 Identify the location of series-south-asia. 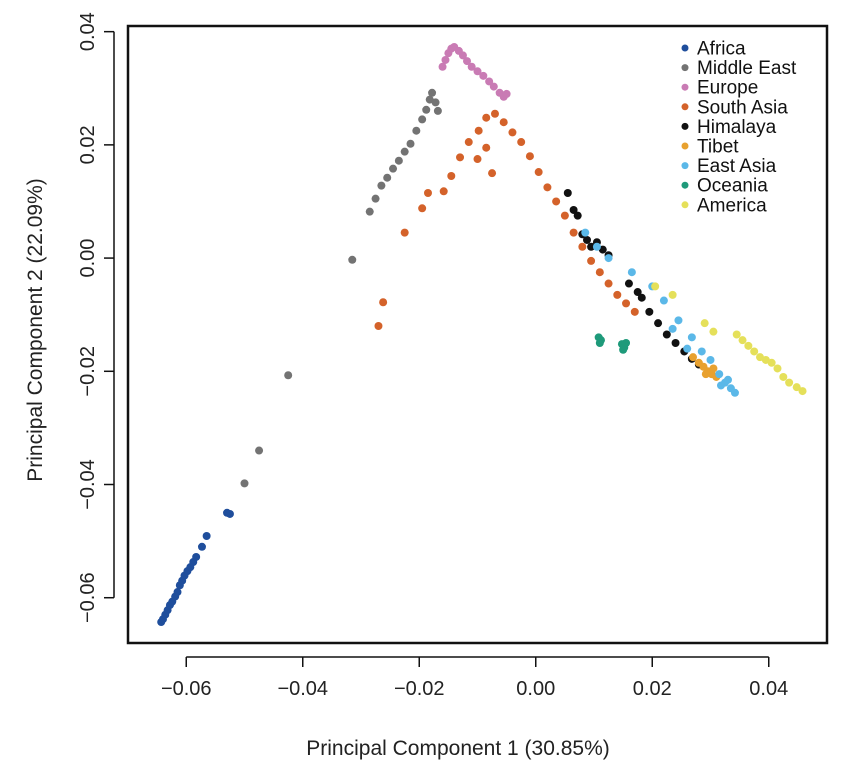
(506, 220).